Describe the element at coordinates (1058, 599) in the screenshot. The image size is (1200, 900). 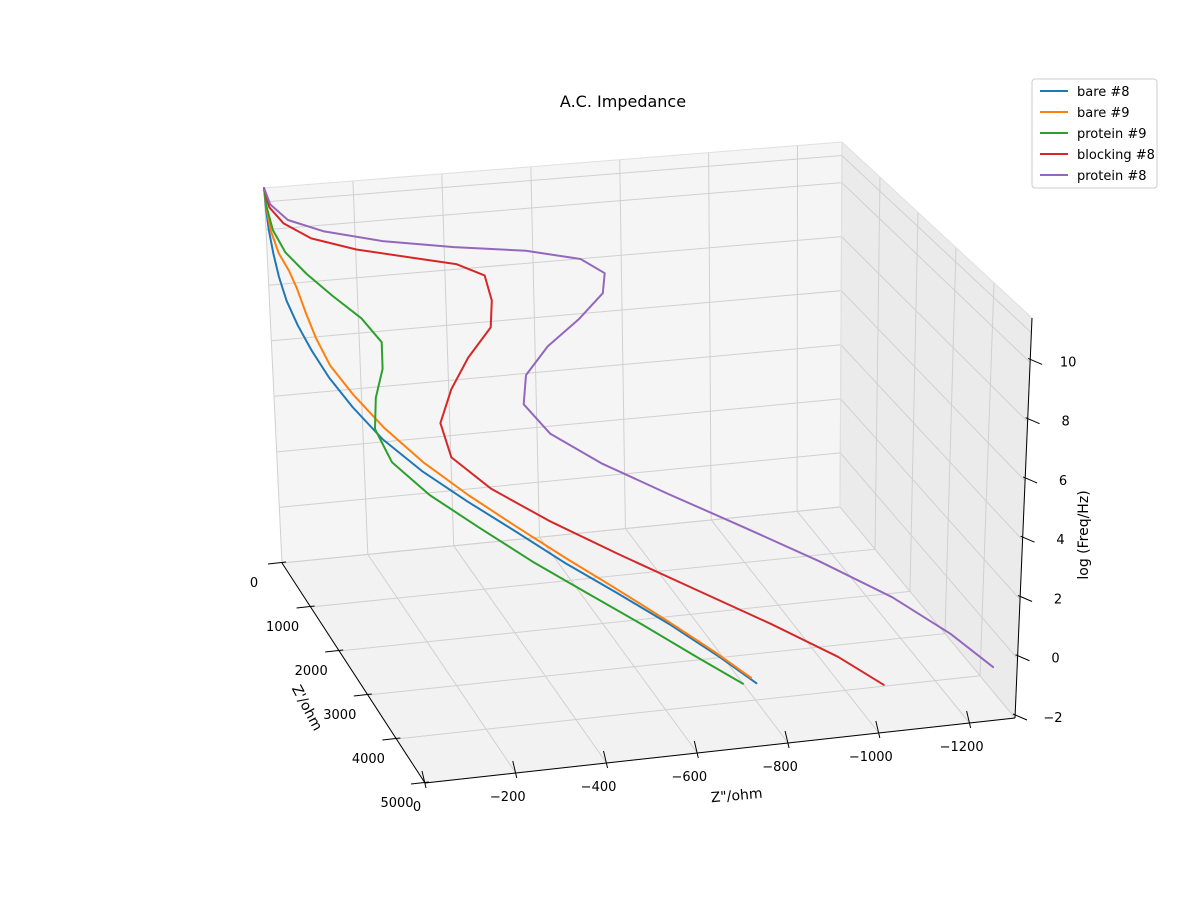
I see `z-tick-label: 2` at that location.